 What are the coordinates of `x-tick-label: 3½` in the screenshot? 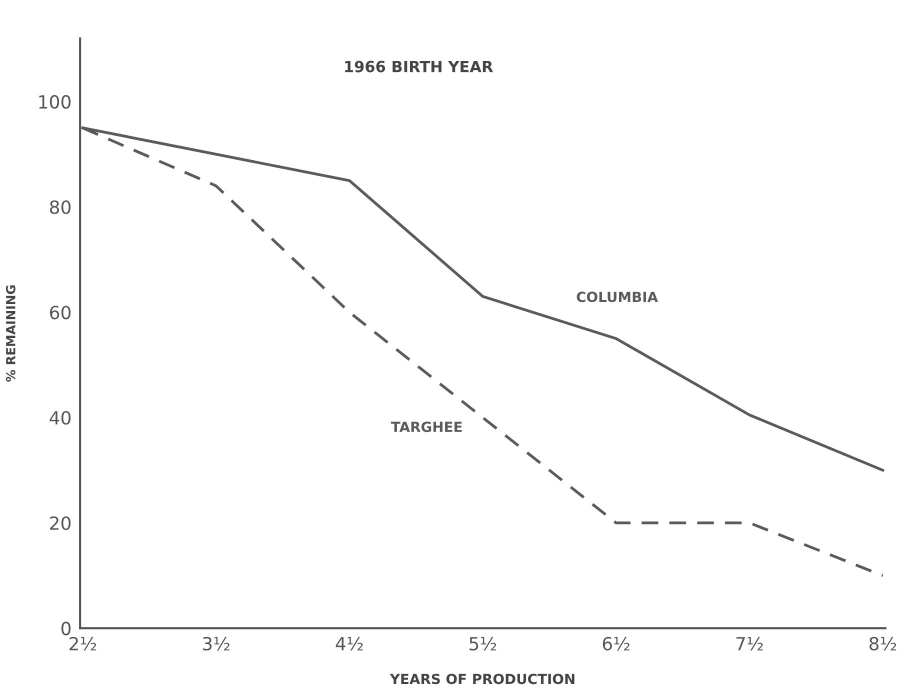 It's located at (216, 643).